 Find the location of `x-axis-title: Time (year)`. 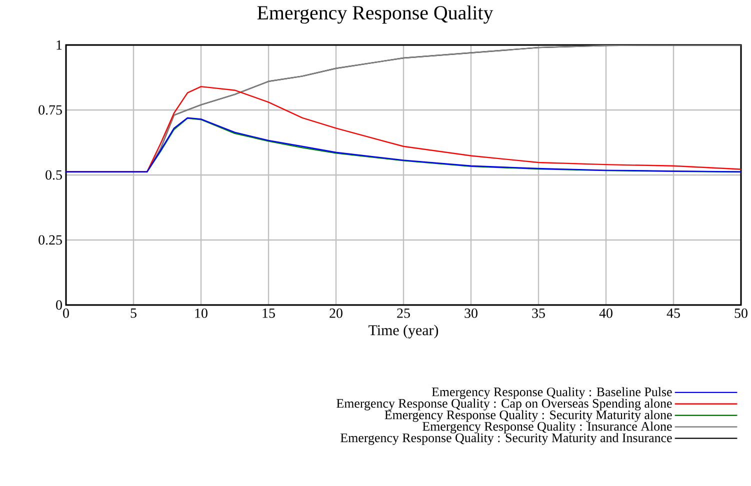

x-axis-title: Time (year) is located at coordinates (403, 331).